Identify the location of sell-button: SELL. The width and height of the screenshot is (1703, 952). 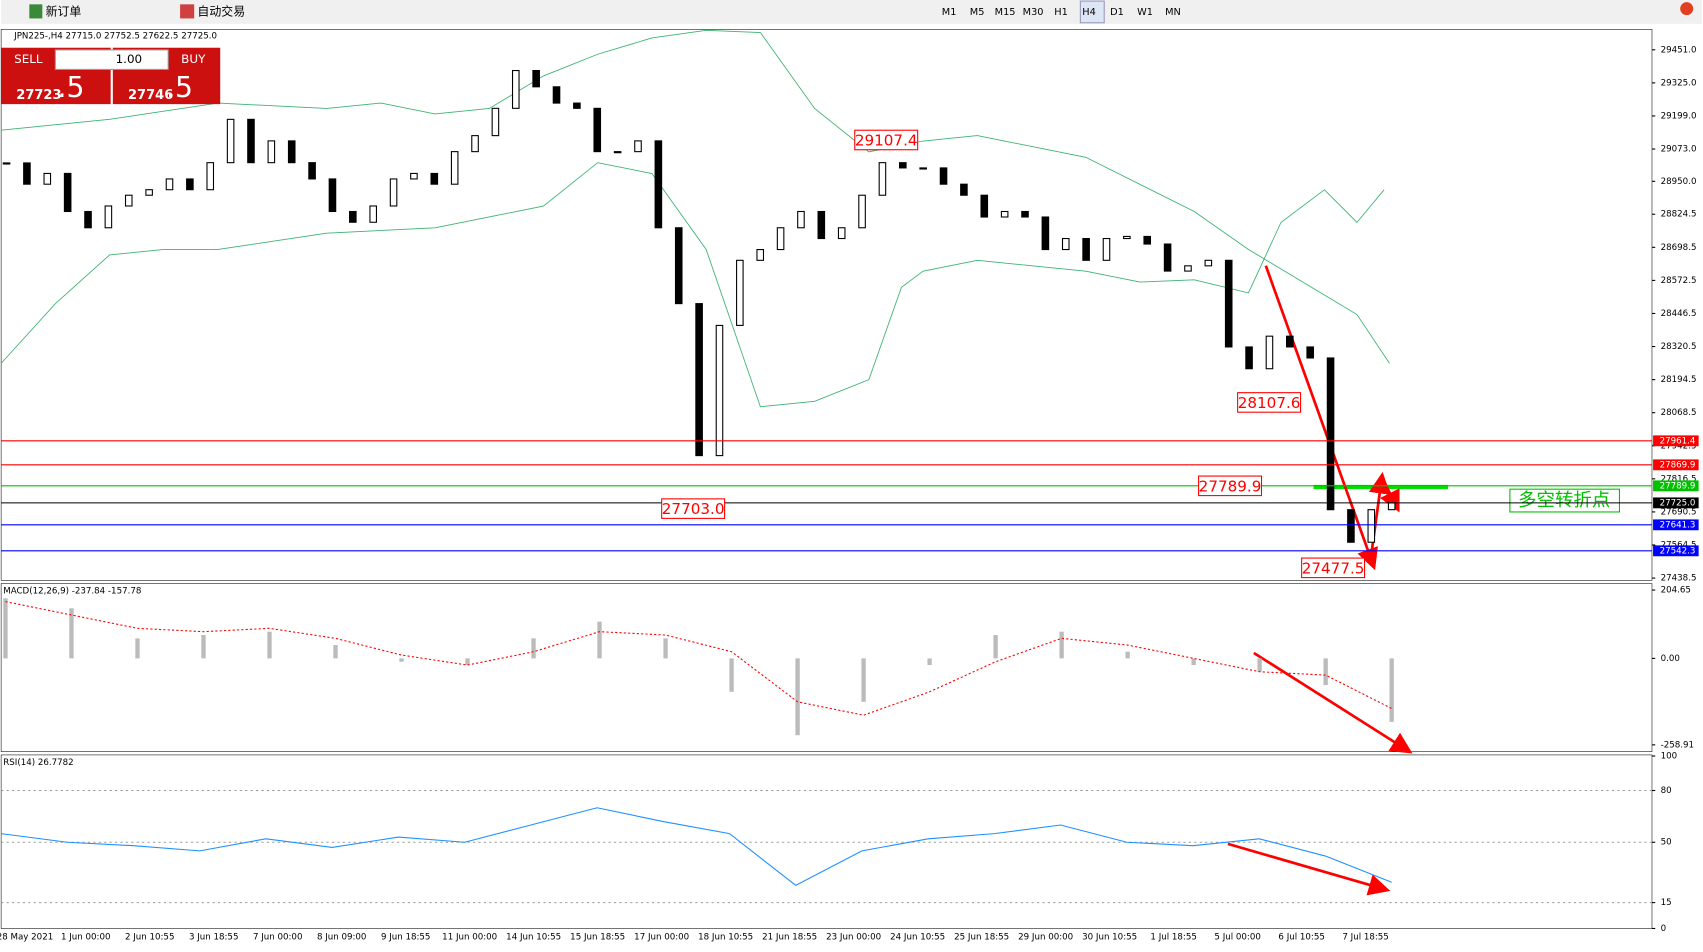
(28, 59).